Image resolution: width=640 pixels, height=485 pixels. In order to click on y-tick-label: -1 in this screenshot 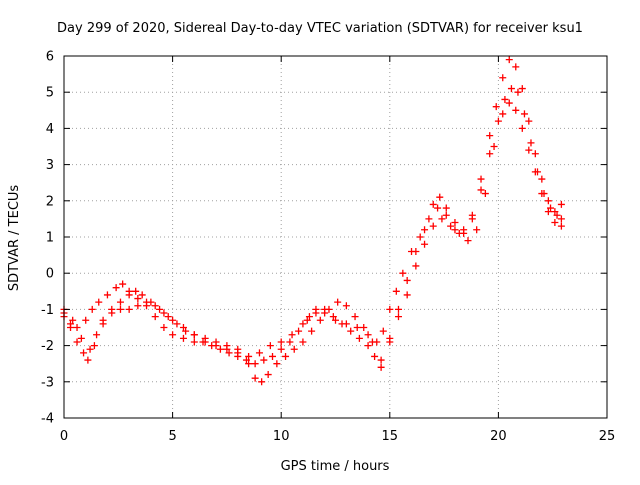, I will do `click(47, 310)`.